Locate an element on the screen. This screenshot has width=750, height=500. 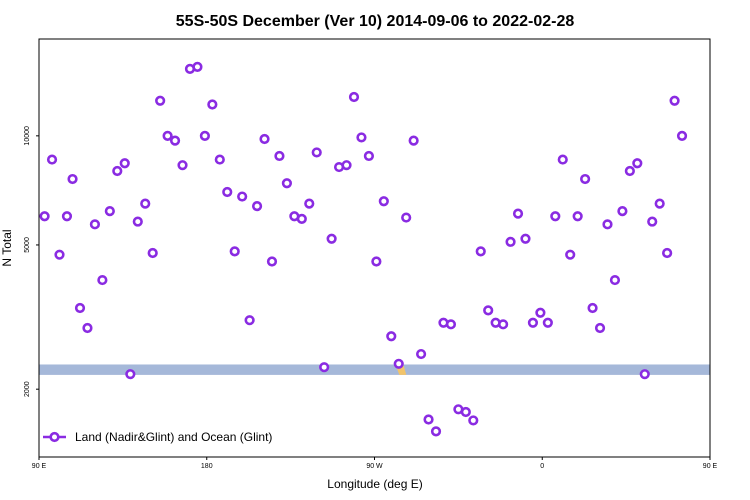
x-tick-label: 180 is located at coordinates (207, 466).